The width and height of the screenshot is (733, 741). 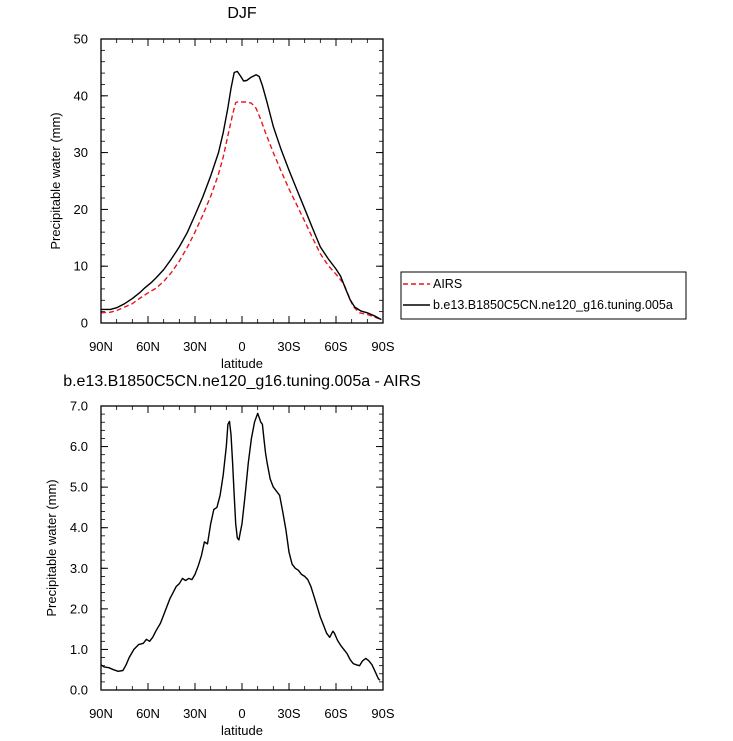 I want to click on bottom-chart-x-tick-label: 90N, so click(x=101, y=713).